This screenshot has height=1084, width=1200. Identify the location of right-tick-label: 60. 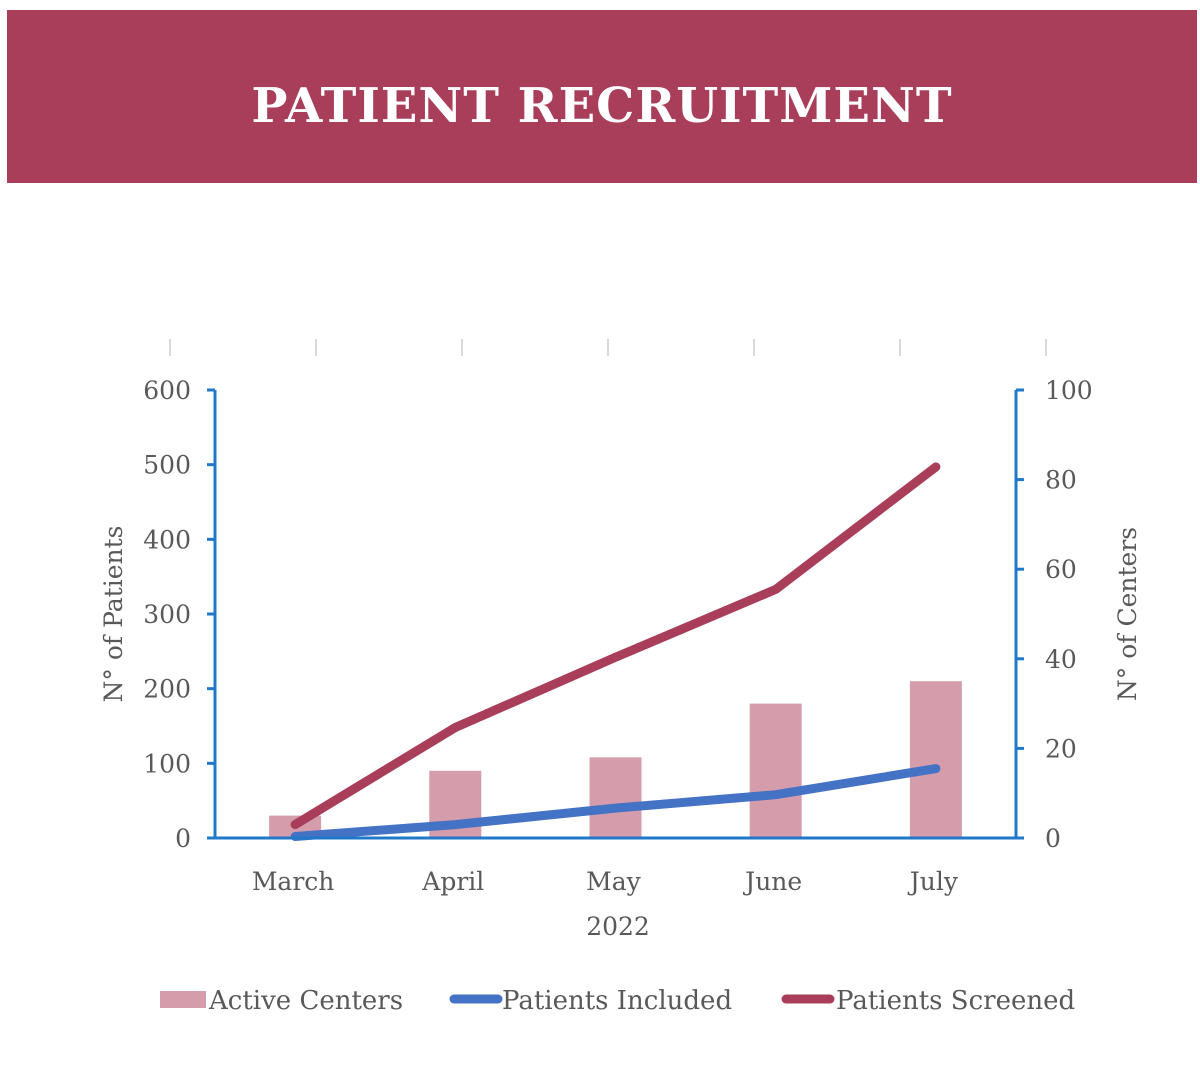
(1061, 569).